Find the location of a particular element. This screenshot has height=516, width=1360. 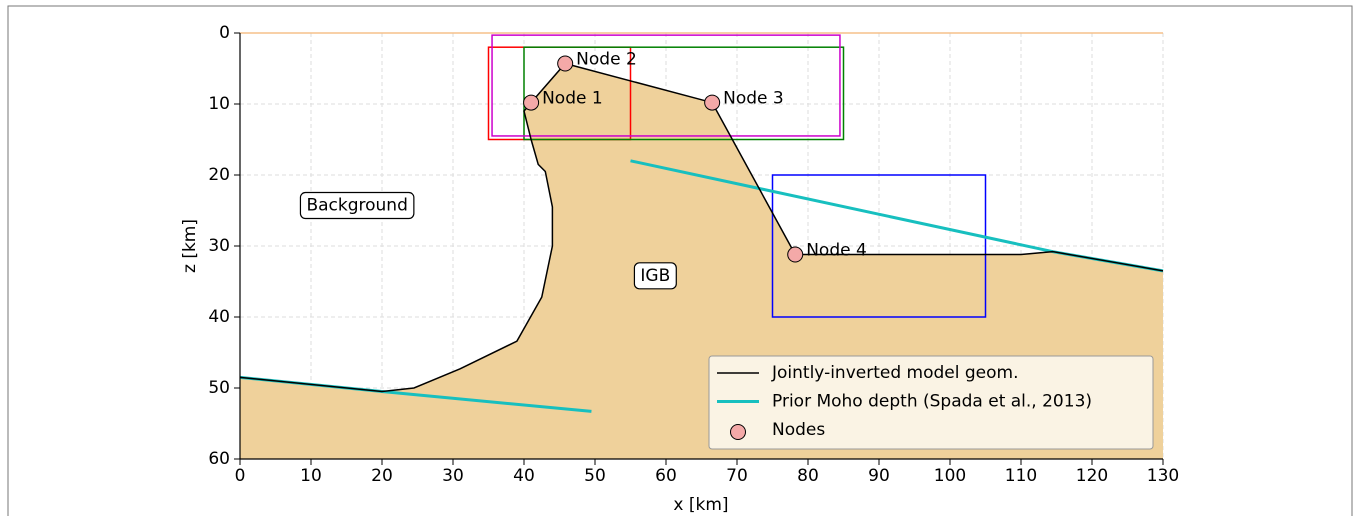

x-tick-label: 110 is located at coordinates (1021, 476).